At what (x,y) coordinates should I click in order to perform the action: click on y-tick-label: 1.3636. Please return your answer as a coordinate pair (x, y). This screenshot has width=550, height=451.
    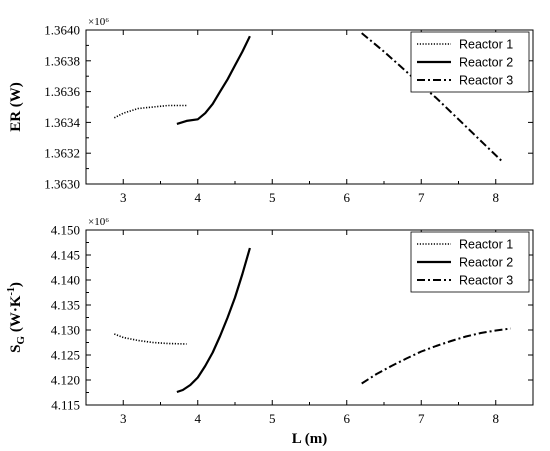
    Looking at the image, I should click on (62, 91).